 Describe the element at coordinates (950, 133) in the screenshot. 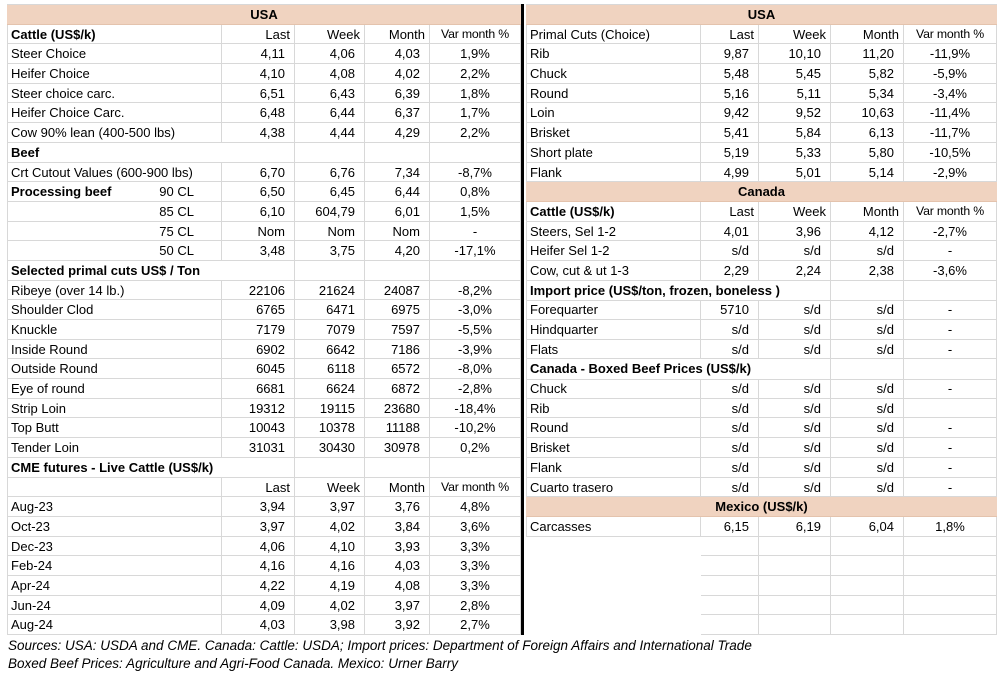

I see `cell-var: -11,7%` at that location.